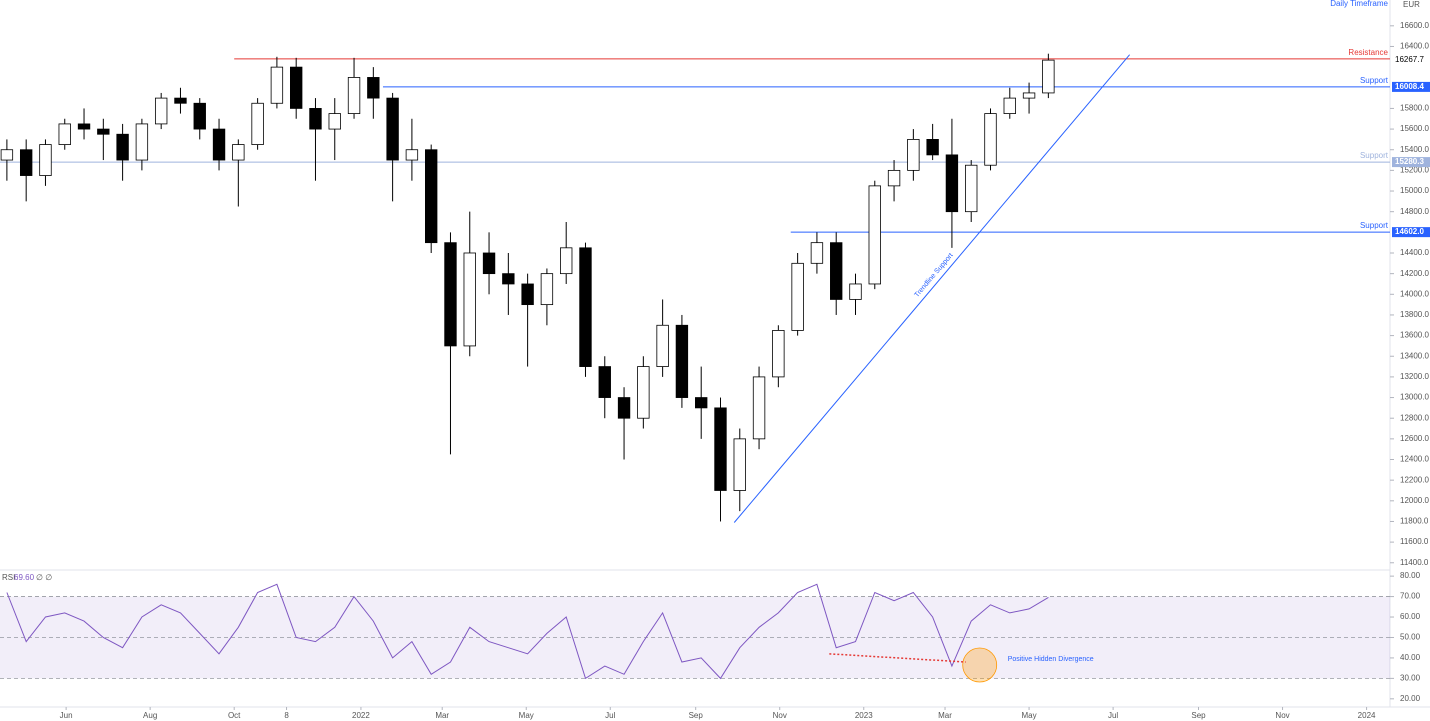 This screenshot has width=1430, height=721. Describe the element at coordinates (1414, 149) in the screenshot. I see `price-tick-label: 15400.0` at that location.